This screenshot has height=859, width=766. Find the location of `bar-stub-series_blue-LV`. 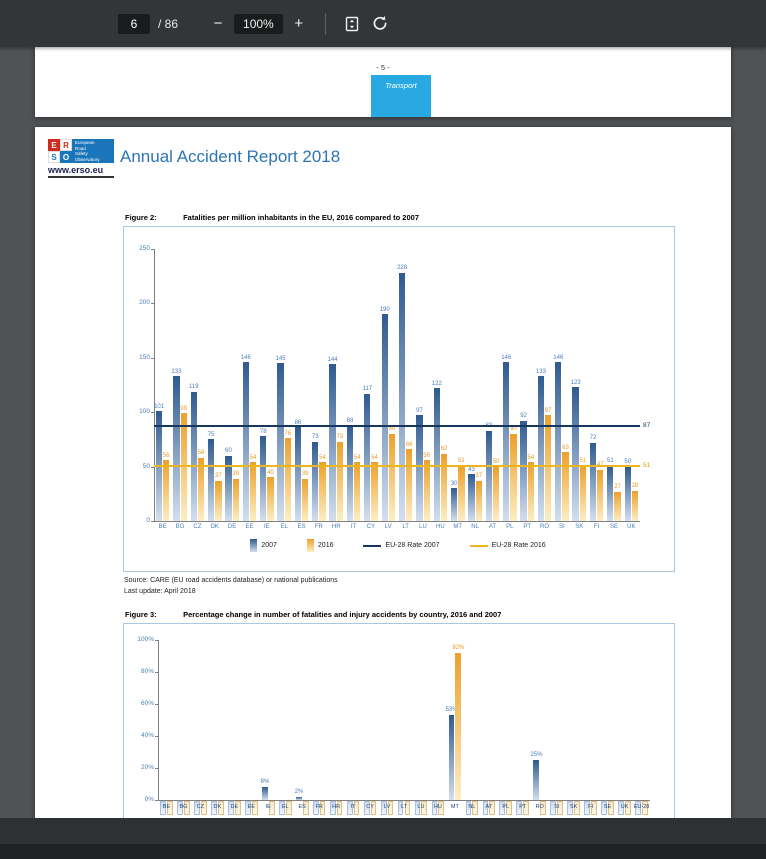

bar-stub-series_blue-LV is located at coordinates (383, 808).